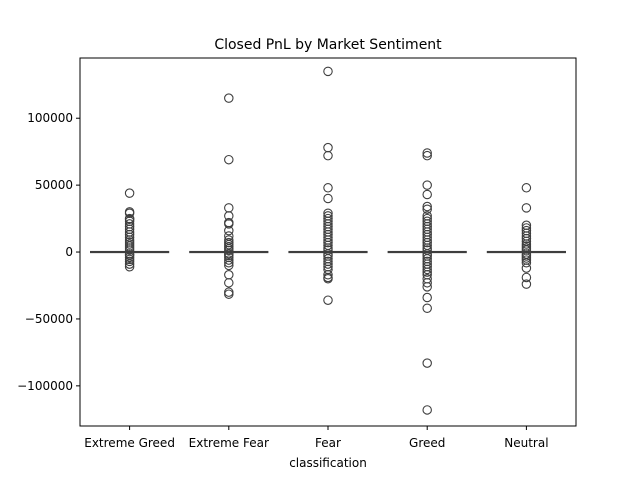  What do you see at coordinates (50, 118) in the screenshot?
I see `y-tick-label: 100000` at bounding box center [50, 118].